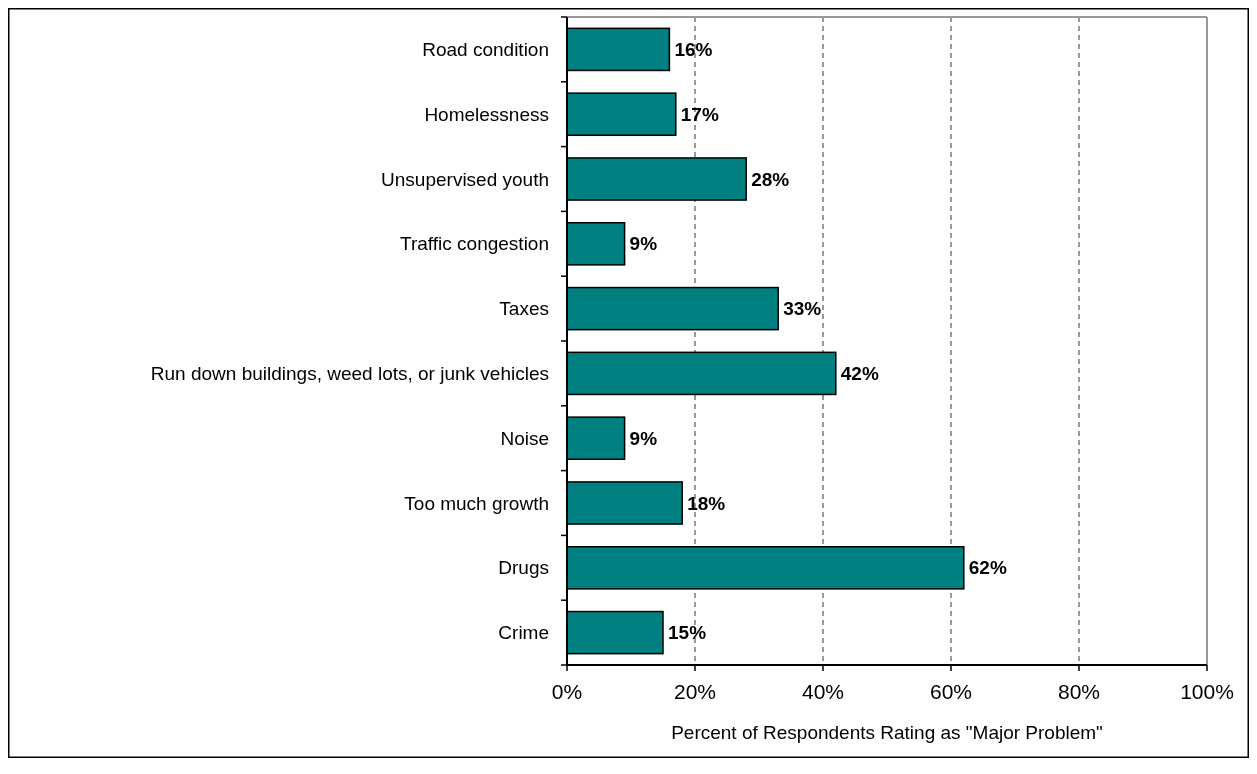  I want to click on y-tick-label: Too much growth, so click(476, 503).